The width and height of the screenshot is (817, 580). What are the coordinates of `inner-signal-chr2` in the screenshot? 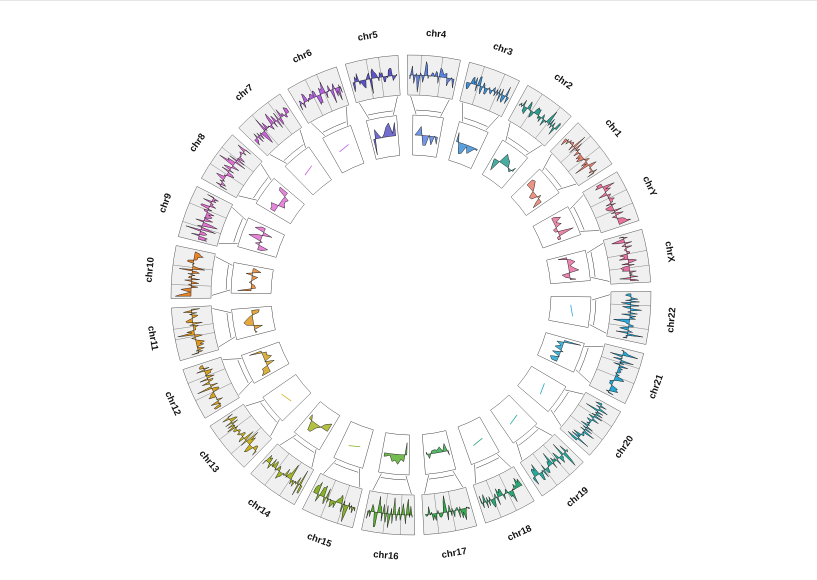 It's located at (503, 163).